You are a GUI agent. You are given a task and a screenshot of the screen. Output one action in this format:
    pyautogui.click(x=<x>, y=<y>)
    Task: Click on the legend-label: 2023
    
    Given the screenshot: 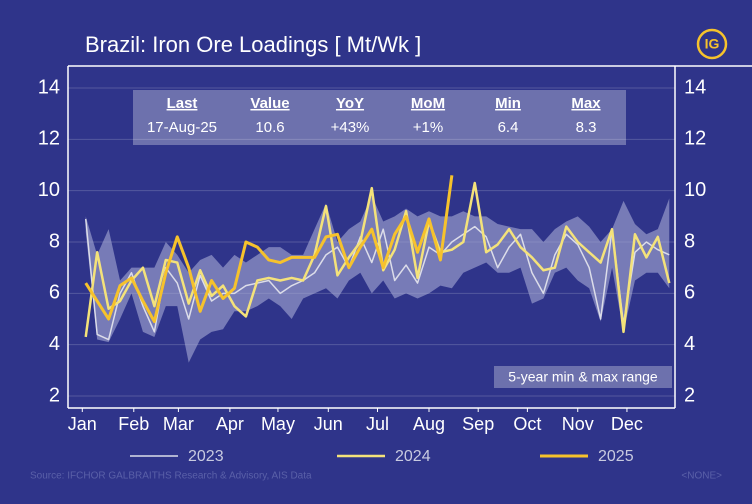 What is the action you would take?
    pyautogui.click(x=206, y=456)
    